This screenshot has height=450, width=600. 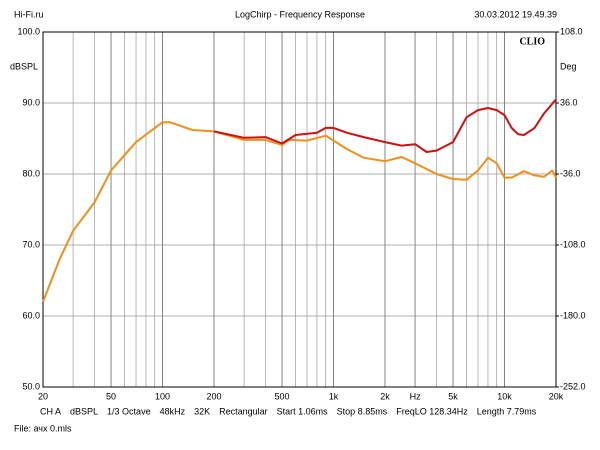 What do you see at coordinates (50, 411) in the screenshot?
I see `footer-item: CH A` at bounding box center [50, 411].